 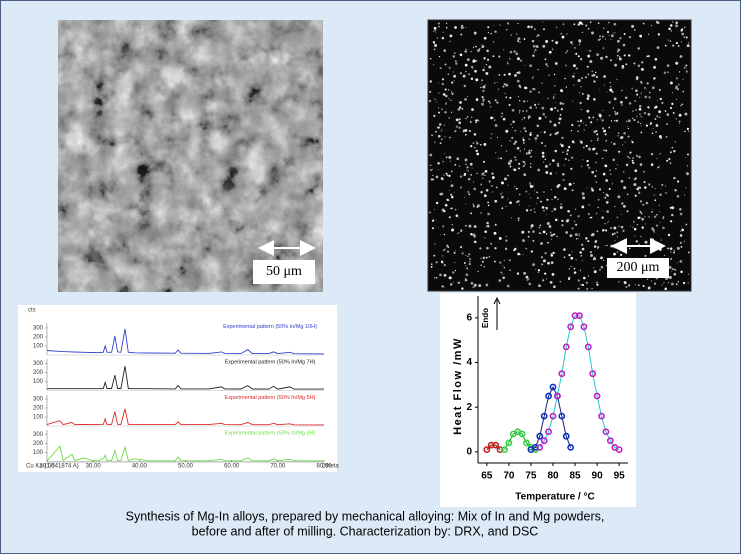 What do you see at coordinates (52, 467) in the screenshot?
I see `annotation: Cu Ka (1.541874 A)` at bounding box center [52, 467].